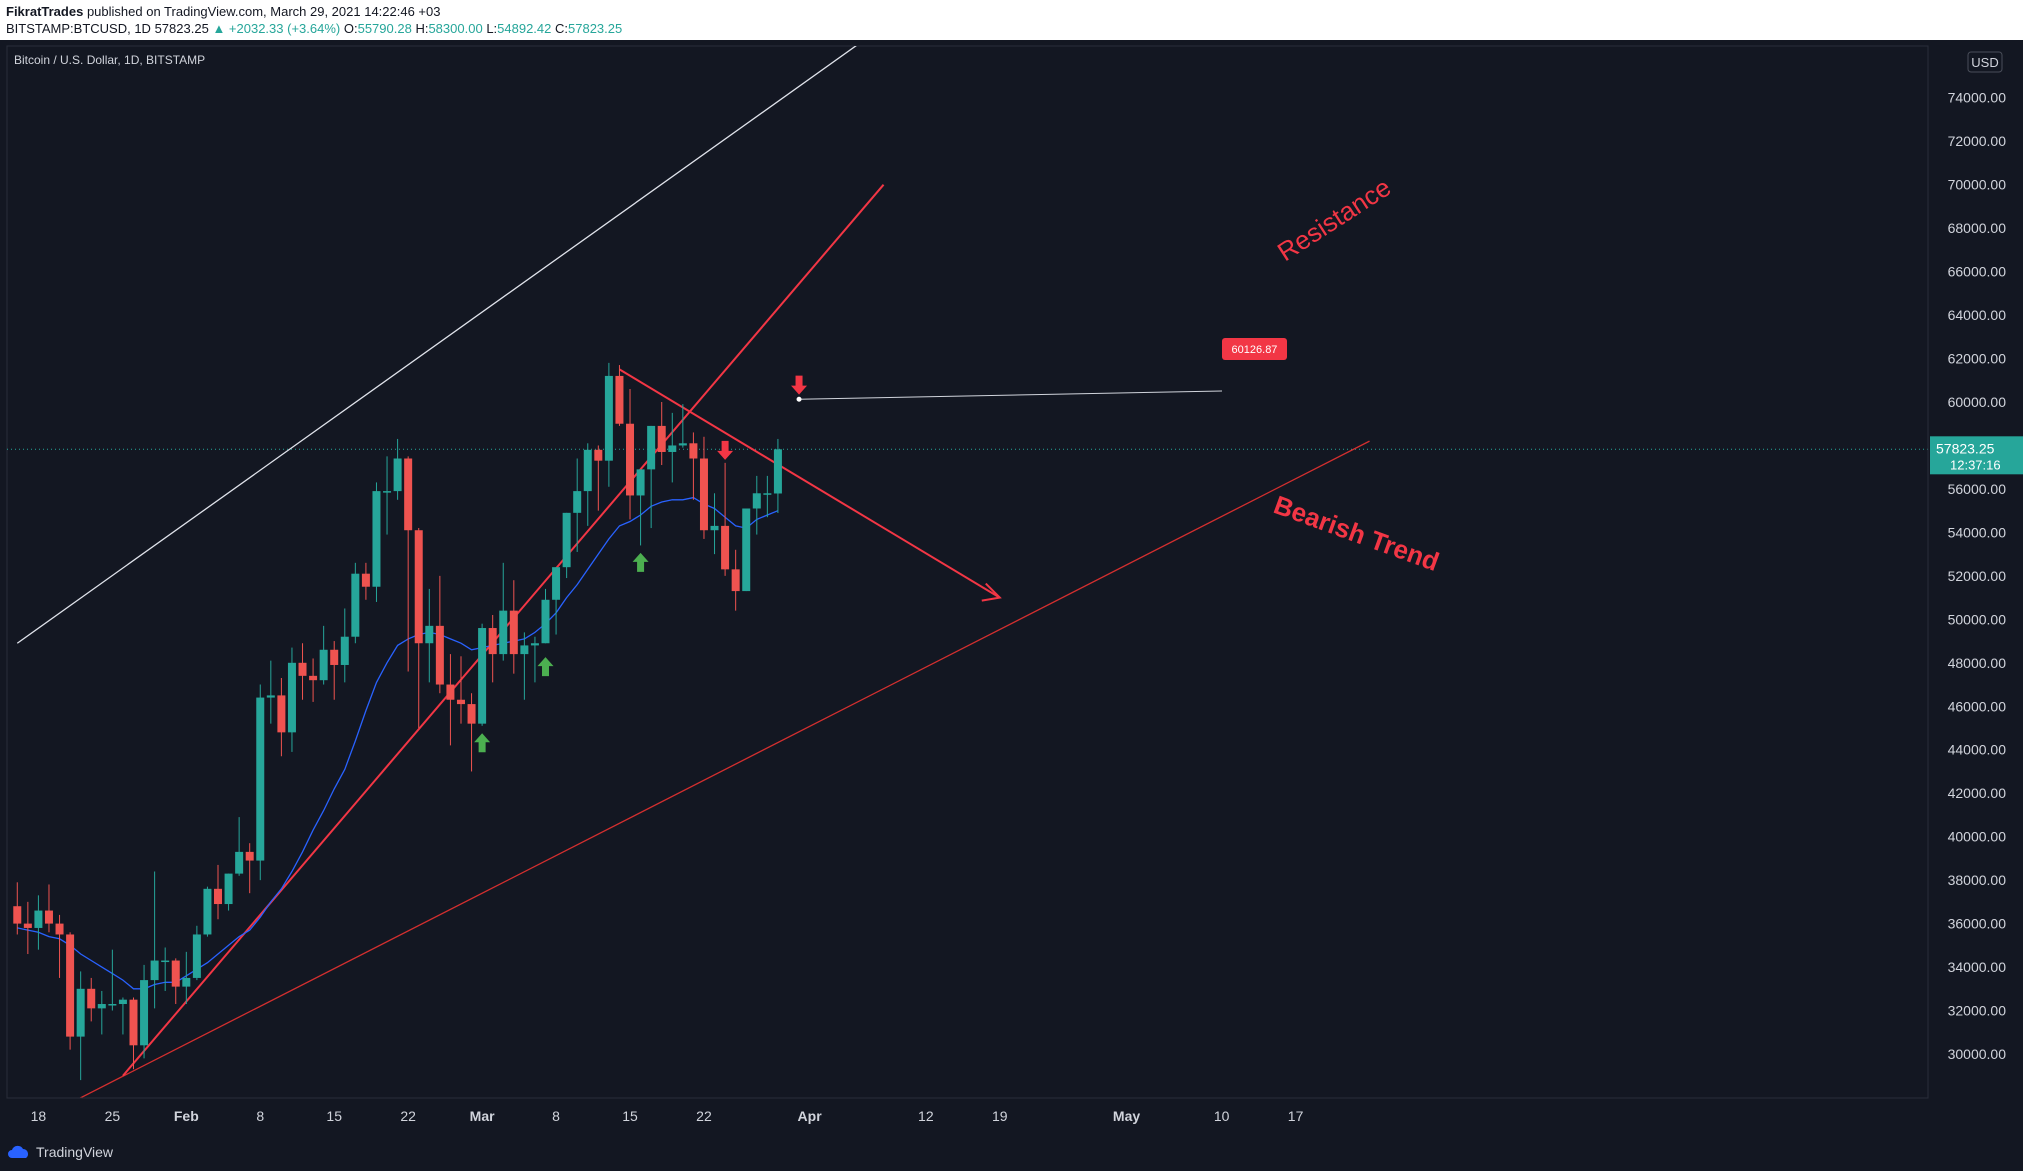 This screenshot has width=2023, height=1171. I want to click on y-tick-label: 52000.00, so click(1977, 576).